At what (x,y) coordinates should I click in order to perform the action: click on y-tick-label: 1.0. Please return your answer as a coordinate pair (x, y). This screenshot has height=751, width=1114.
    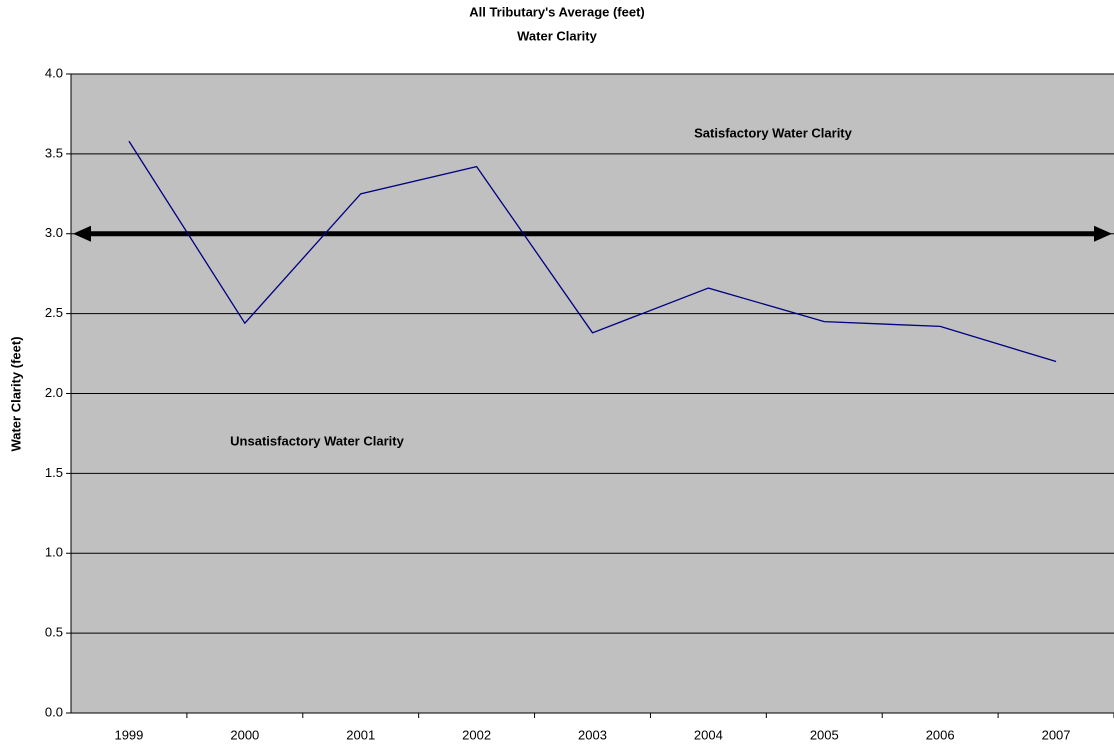
    Looking at the image, I should click on (54, 552).